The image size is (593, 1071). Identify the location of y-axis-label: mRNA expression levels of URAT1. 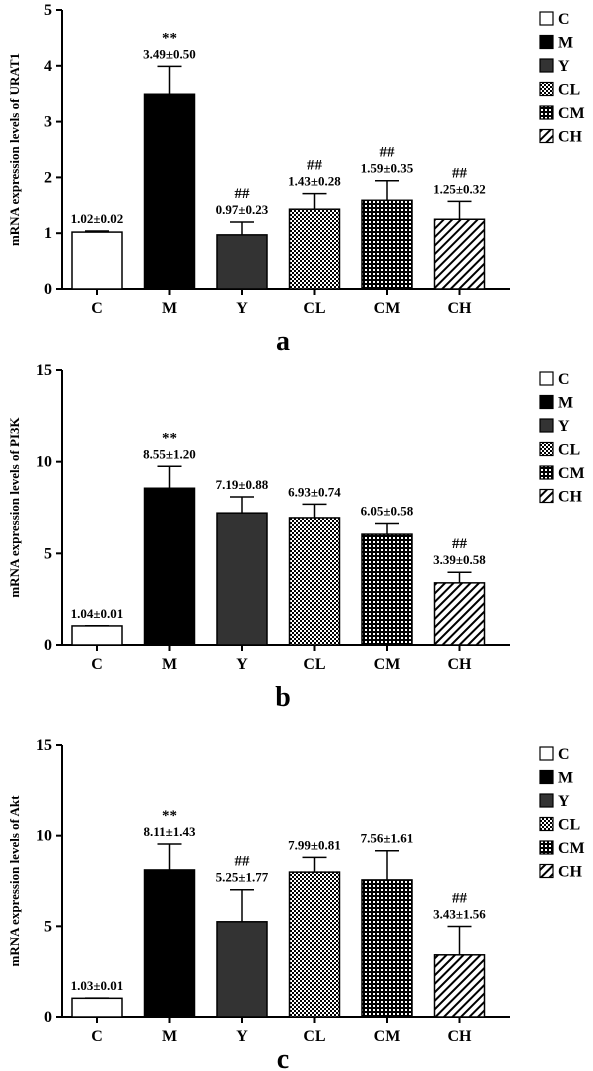
(14, 149).